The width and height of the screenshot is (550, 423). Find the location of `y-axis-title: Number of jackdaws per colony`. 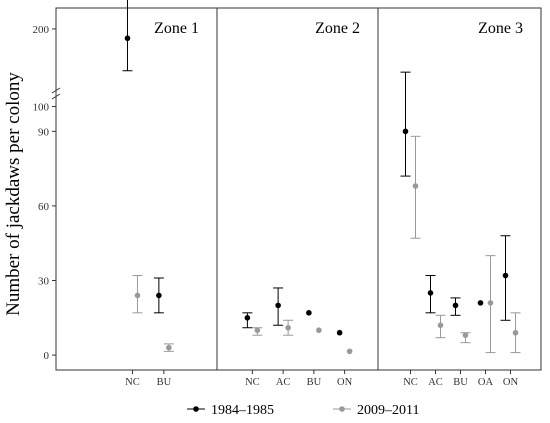

y-axis-title: Number of jackdaws per colony is located at coordinates (13, 194).